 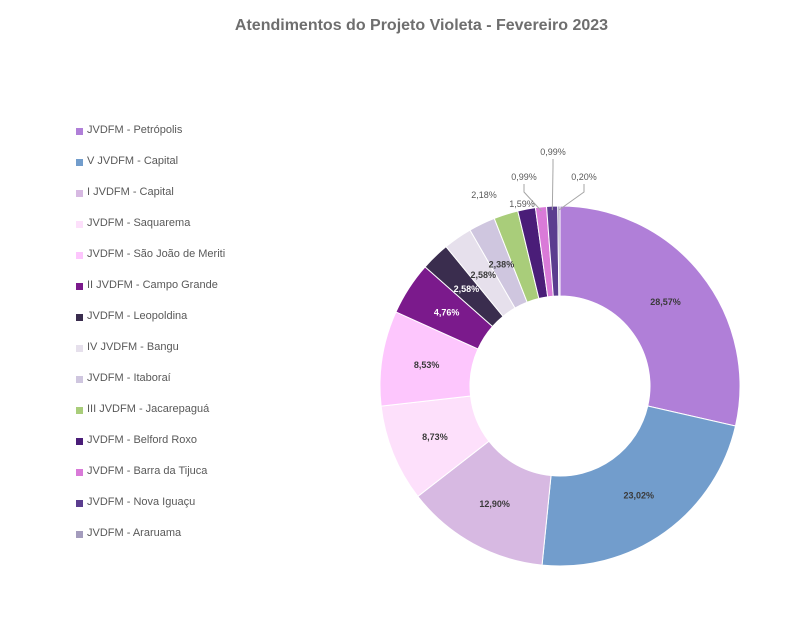 I want to click on legend-item: IV JVDFM - Bangu, so click(x=186, y=356).